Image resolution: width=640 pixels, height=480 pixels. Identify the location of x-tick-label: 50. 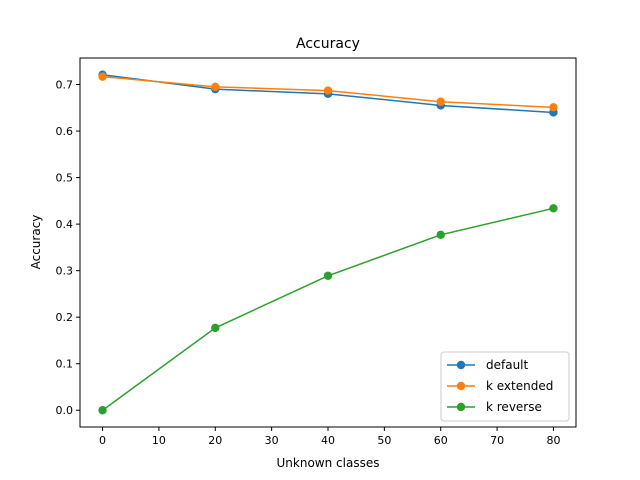
(384, 440).